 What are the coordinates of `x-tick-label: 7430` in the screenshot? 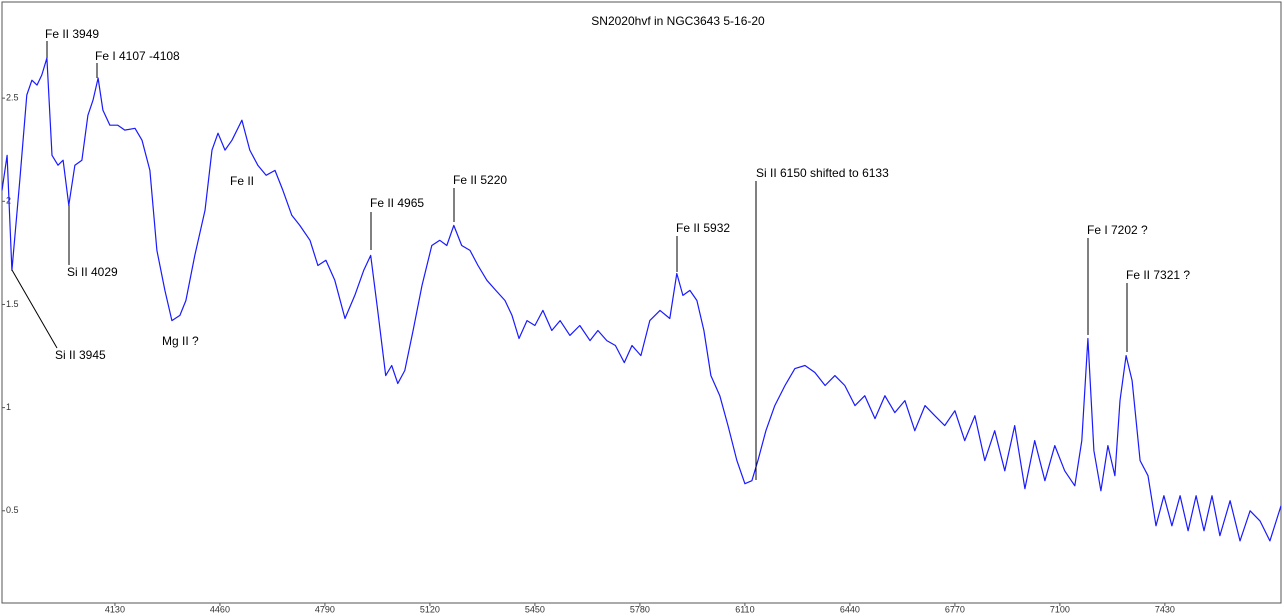 It's located at (1165, 609).